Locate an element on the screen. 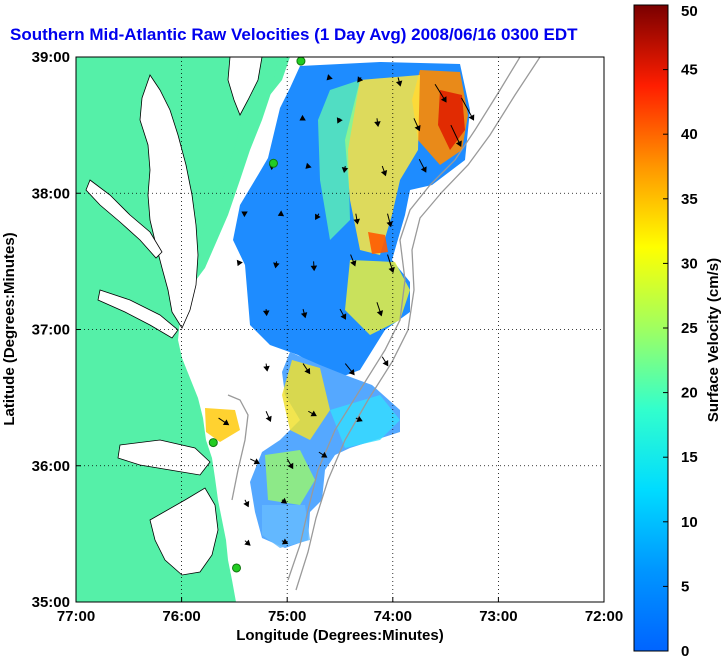 The image size is (724, 659). speed-yellow-band is located at coordinates (382, 165).